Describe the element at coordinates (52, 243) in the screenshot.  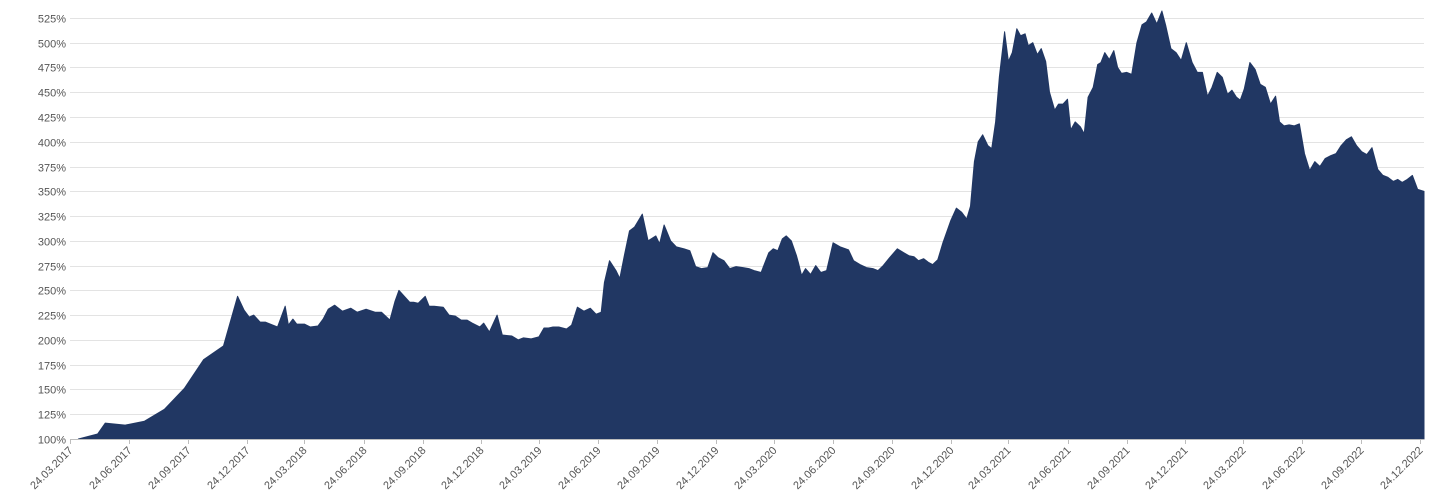
I see `y-tick-label: 300%` at that location.